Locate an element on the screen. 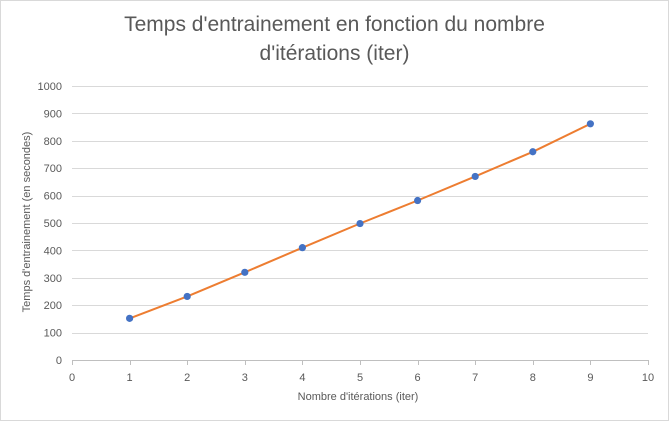 This screenshot has width=669, height=421. chart-title-line-2: d'itérations (iter) is located at coordinates (334, 53).